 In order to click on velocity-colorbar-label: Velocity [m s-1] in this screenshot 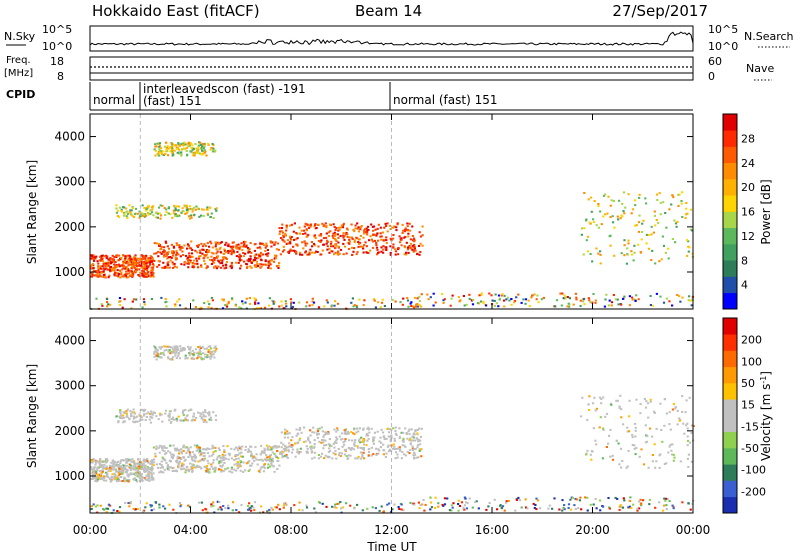, I will do `click(766, 416)`.